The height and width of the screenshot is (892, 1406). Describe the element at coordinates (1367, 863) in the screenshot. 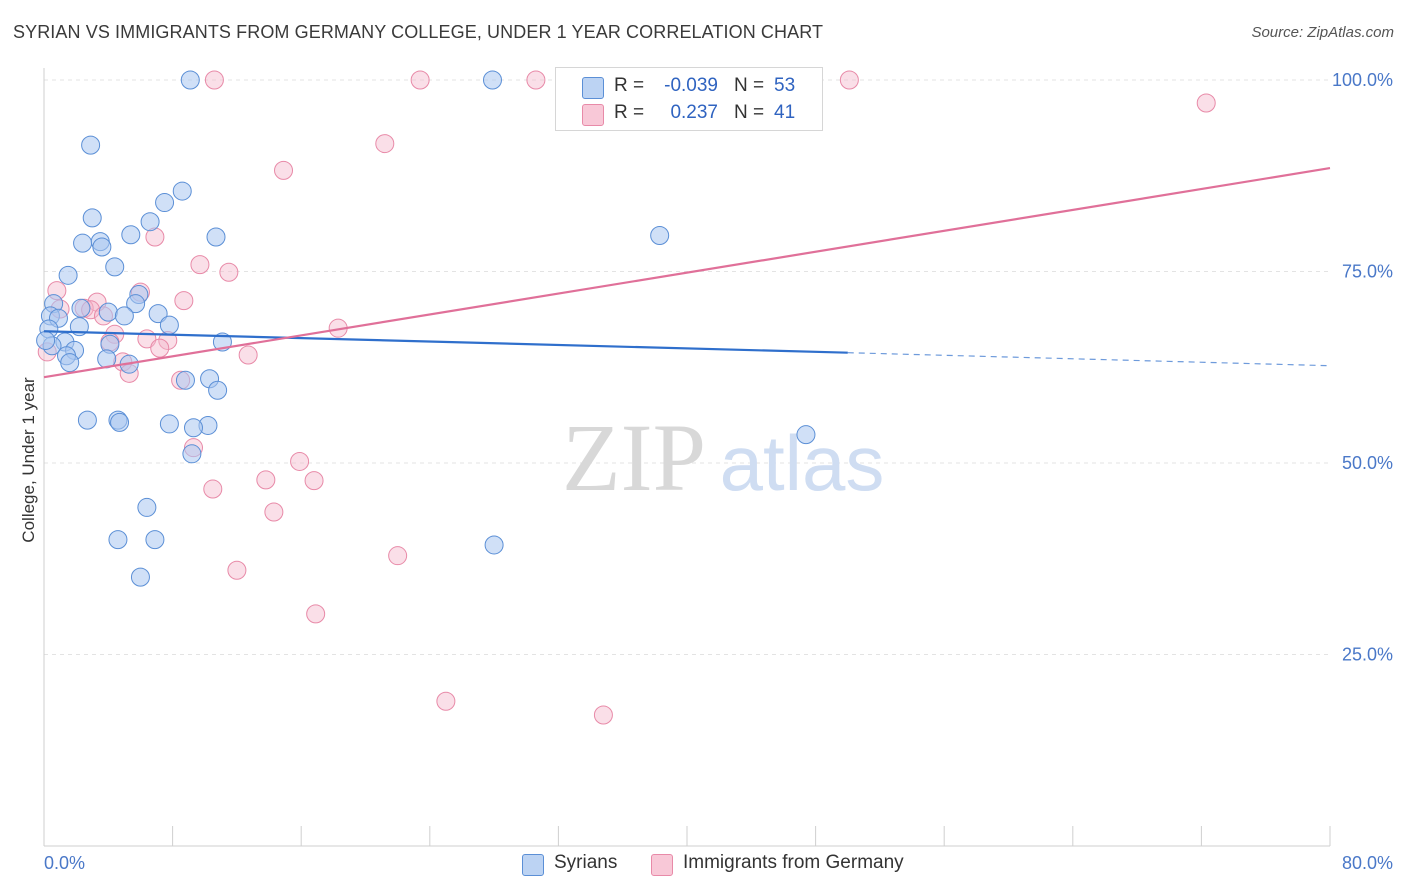

I see `x-tick-label: 80.0%` at that location.